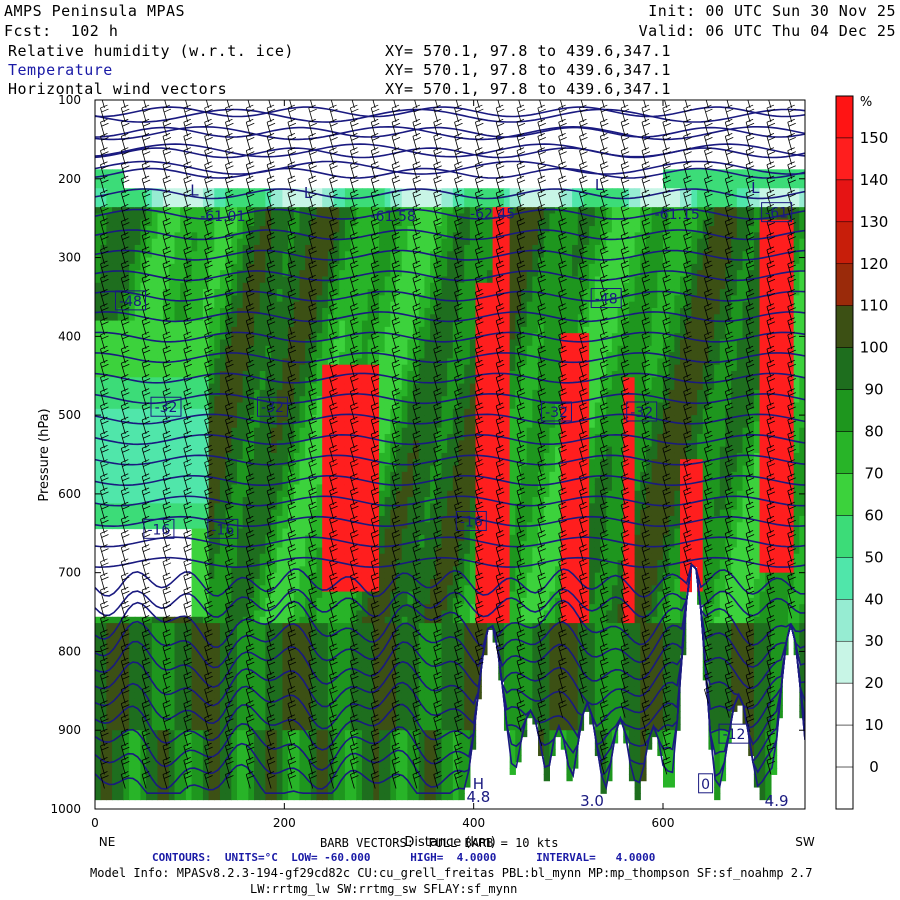  I want to click on field-temperature-label: Temperature, so click(60, 70).